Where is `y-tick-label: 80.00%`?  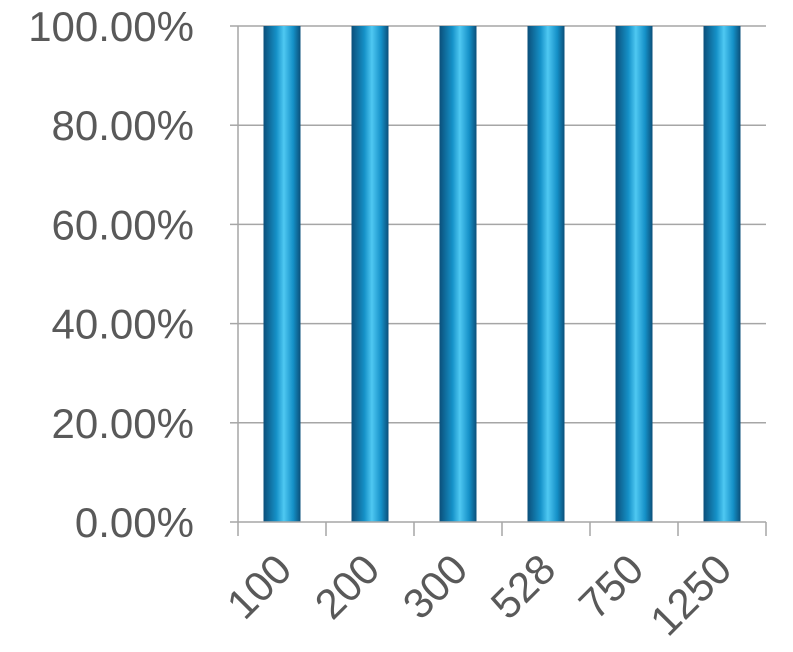
y-tick-label: 80.00% is located at coordinates (123, 125).